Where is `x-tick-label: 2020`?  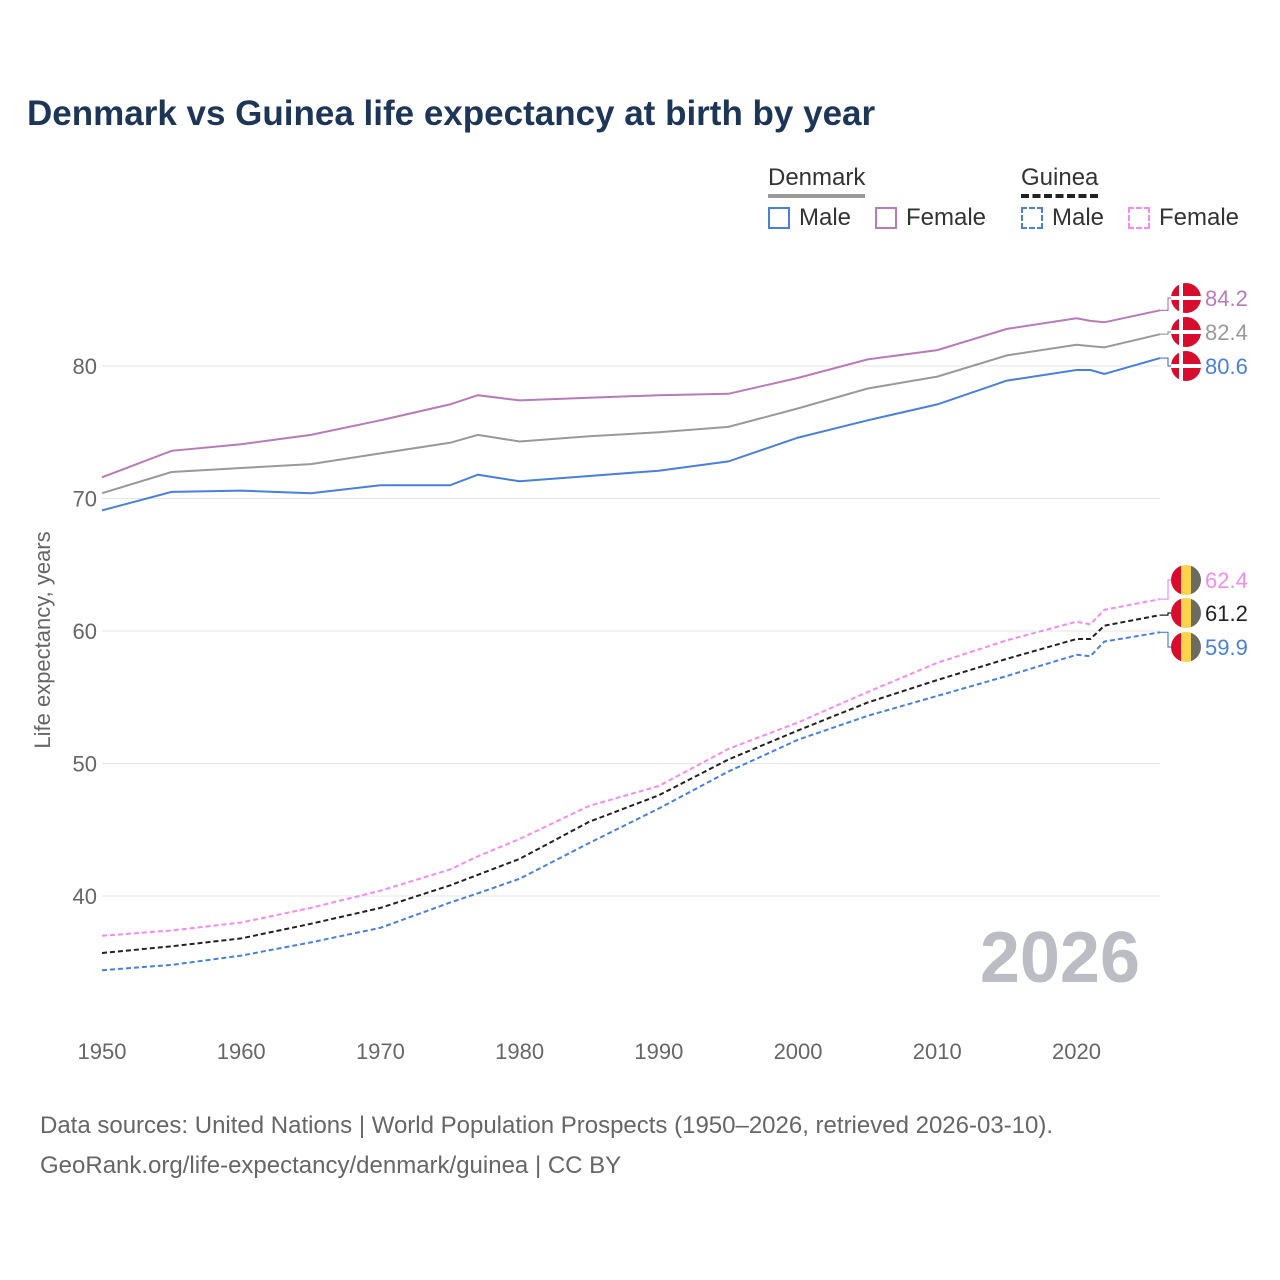
x-tick-label: 2020 is located at coordinates (1076, 1051).